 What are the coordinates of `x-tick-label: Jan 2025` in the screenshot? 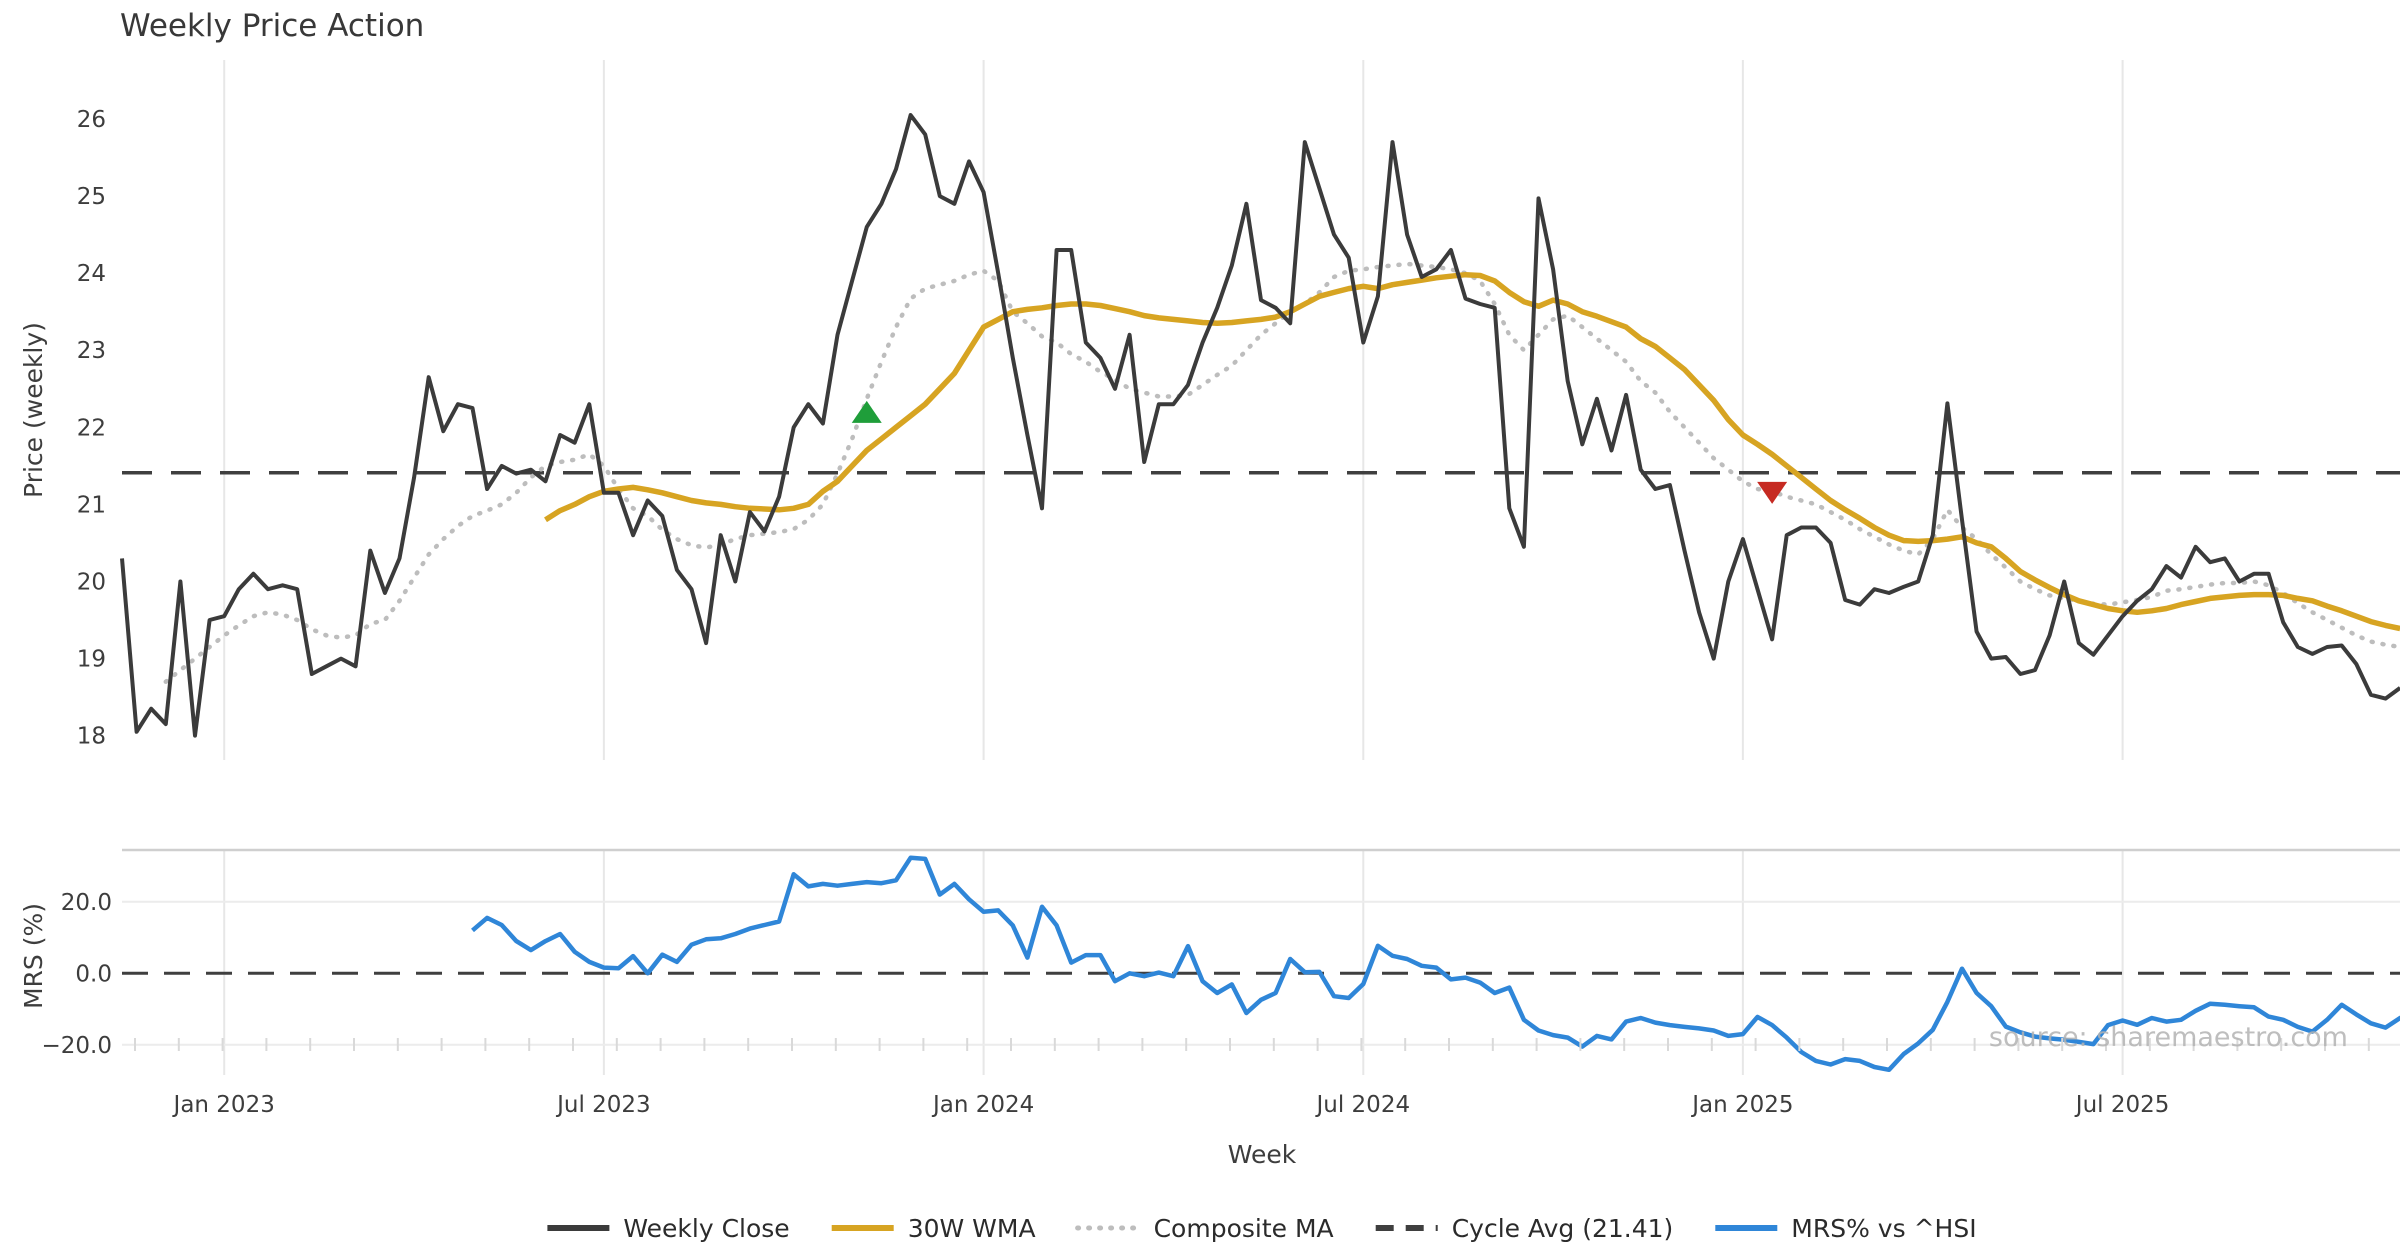 It's located at (1741, 1105).